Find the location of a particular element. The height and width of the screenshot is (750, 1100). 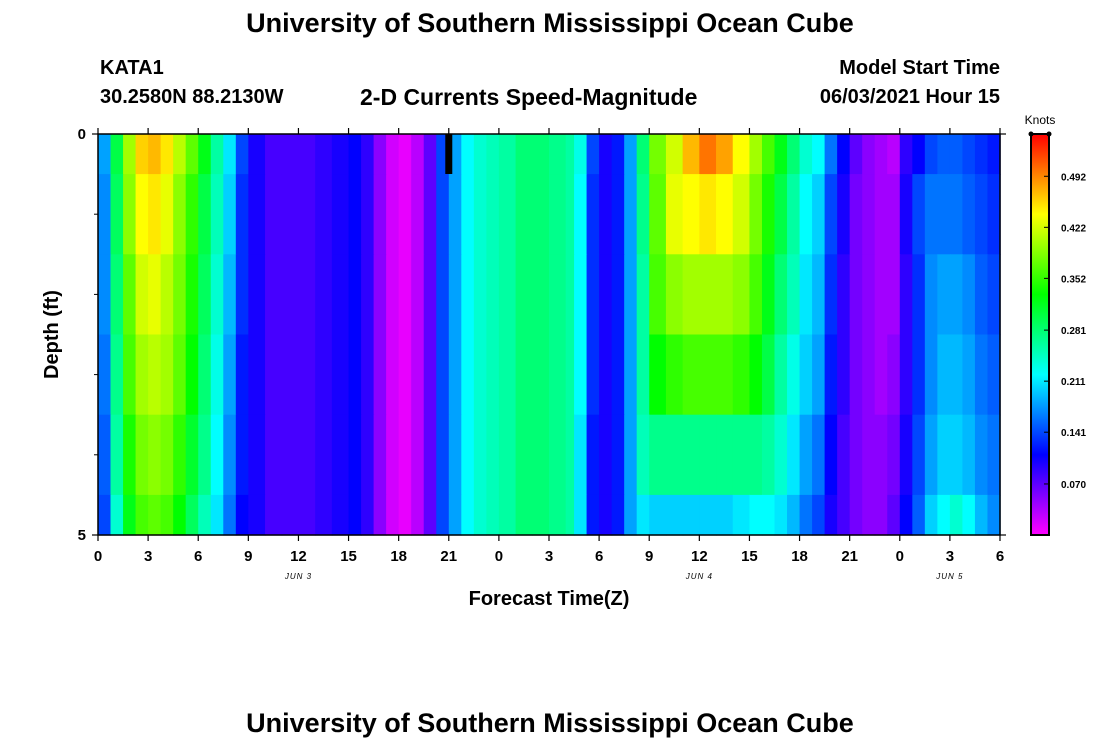

station-coordinates: 30.2580N 88.2130W is located at coordinates (192, 97).